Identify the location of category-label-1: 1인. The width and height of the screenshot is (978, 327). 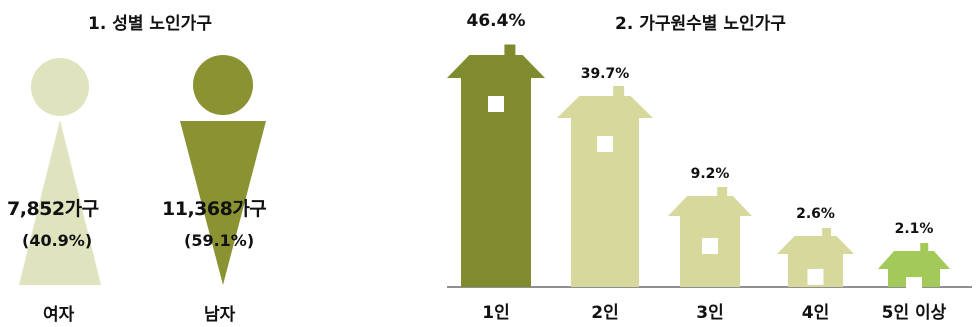
(495, 313).